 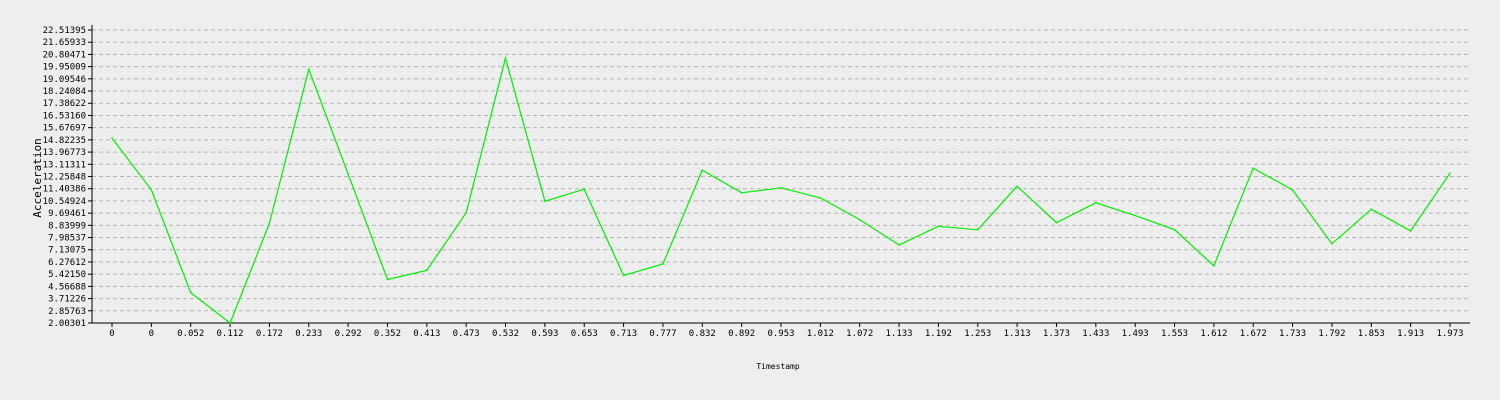 What do you see at coordinates (1095, 334) in the screenshot?
I see `x-tick-label: 1.433` at bounding box center [1095, 334].